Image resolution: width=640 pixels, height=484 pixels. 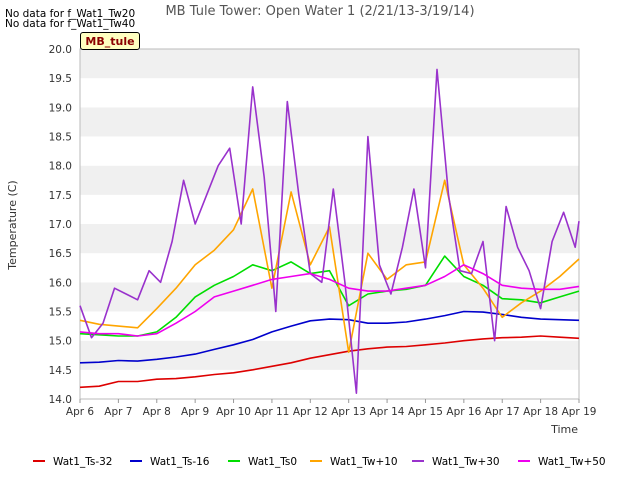 What do you see at coordinates (60, 342) in the screenshot?
I see `y-tick-label: 15.0` at bounding box center [60, 342].